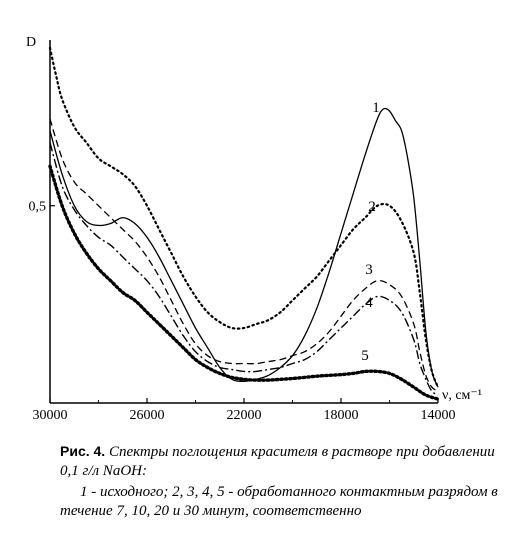 The width and height of the screenshot is (520, 537). What do you see at coordinates (372, 207) in the screenshot?
I see `series-label-2: 2` at bounding box center [372, 207].